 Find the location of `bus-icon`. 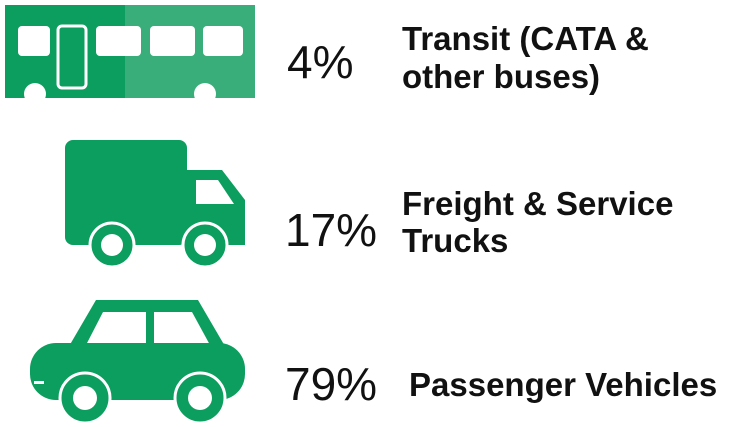

bus-icon is located at coordinates (130, 55).